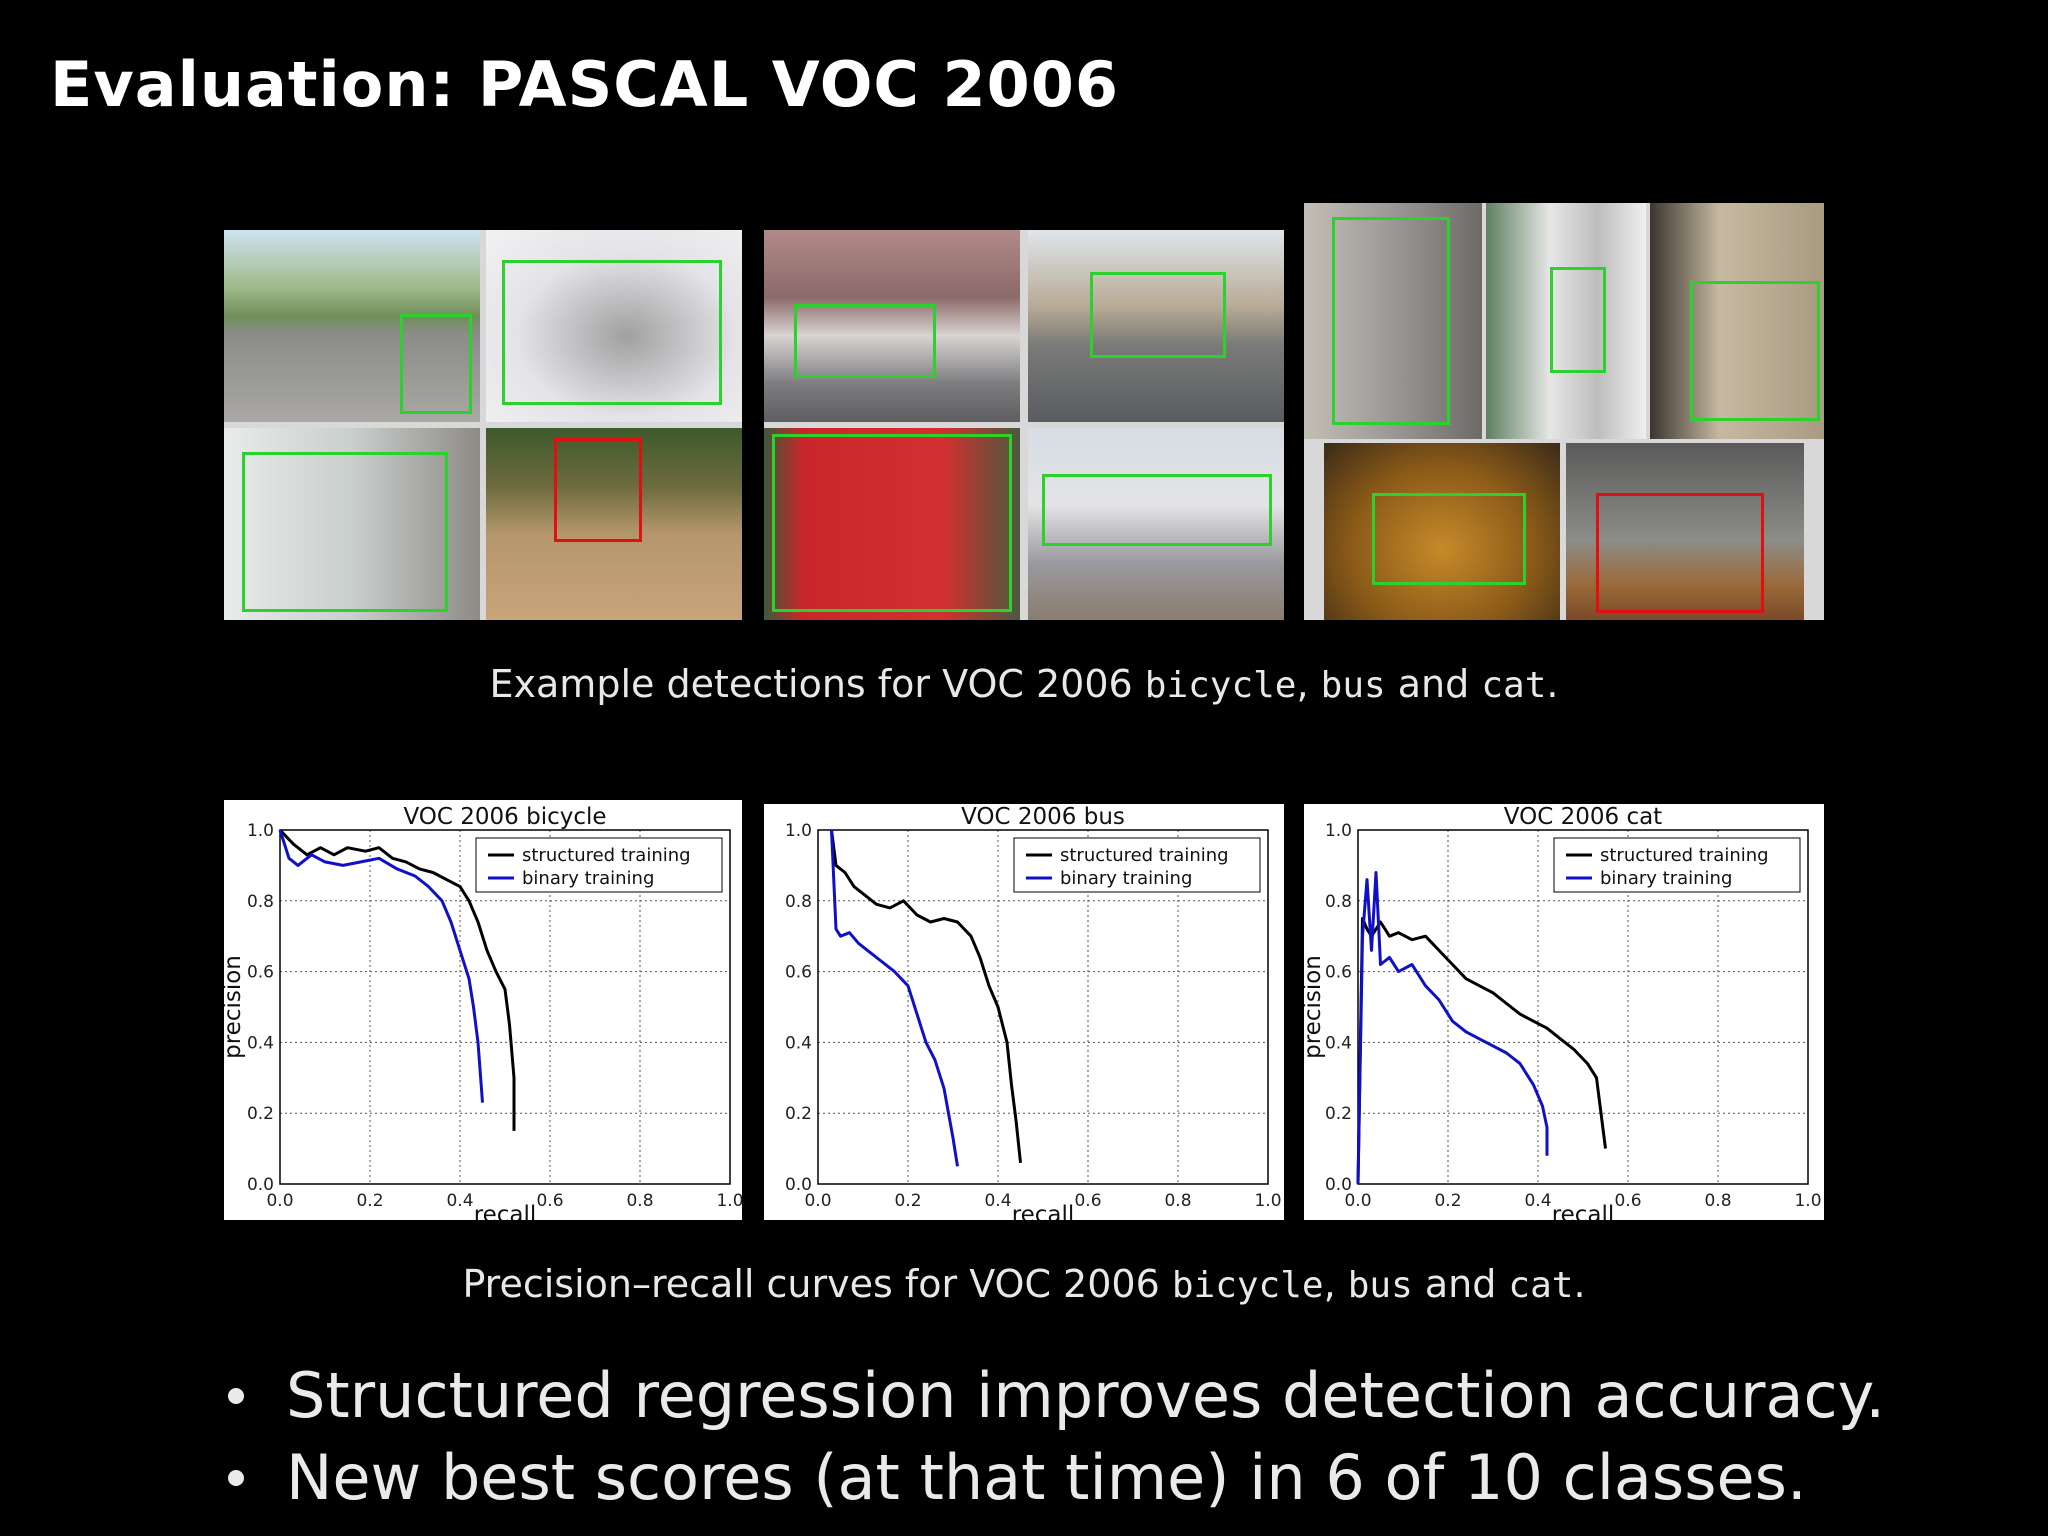 This screenshot has height=1536, width=2048. I want to click on cat-detections, so click(1564, 411).